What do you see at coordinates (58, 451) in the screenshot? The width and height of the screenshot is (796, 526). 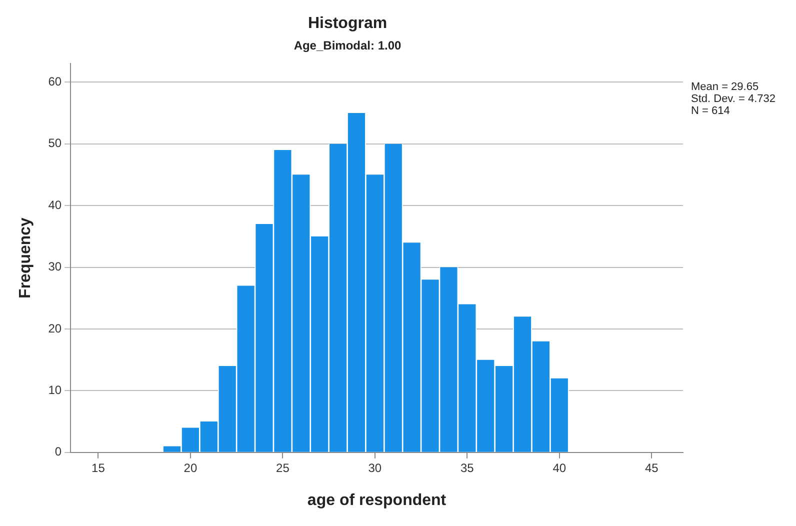 I see `y-tick-label: 0` at bounding box center [58, 451].